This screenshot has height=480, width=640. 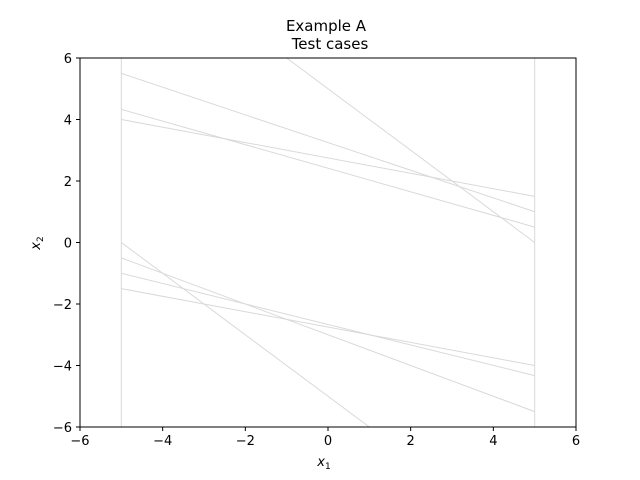 I want to click on x-tick-label: 0, so click(x=328, y=441).